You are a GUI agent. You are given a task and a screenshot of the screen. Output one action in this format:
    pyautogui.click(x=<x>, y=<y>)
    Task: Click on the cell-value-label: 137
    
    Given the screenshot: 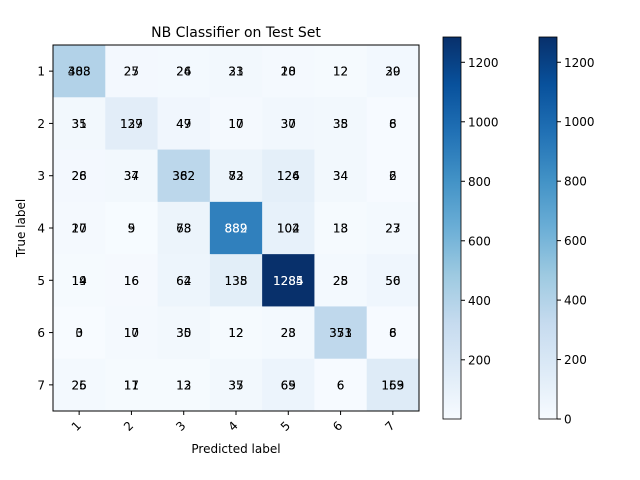 What is the action you would take?
    pyautogui.click(x=131, y=124)
    